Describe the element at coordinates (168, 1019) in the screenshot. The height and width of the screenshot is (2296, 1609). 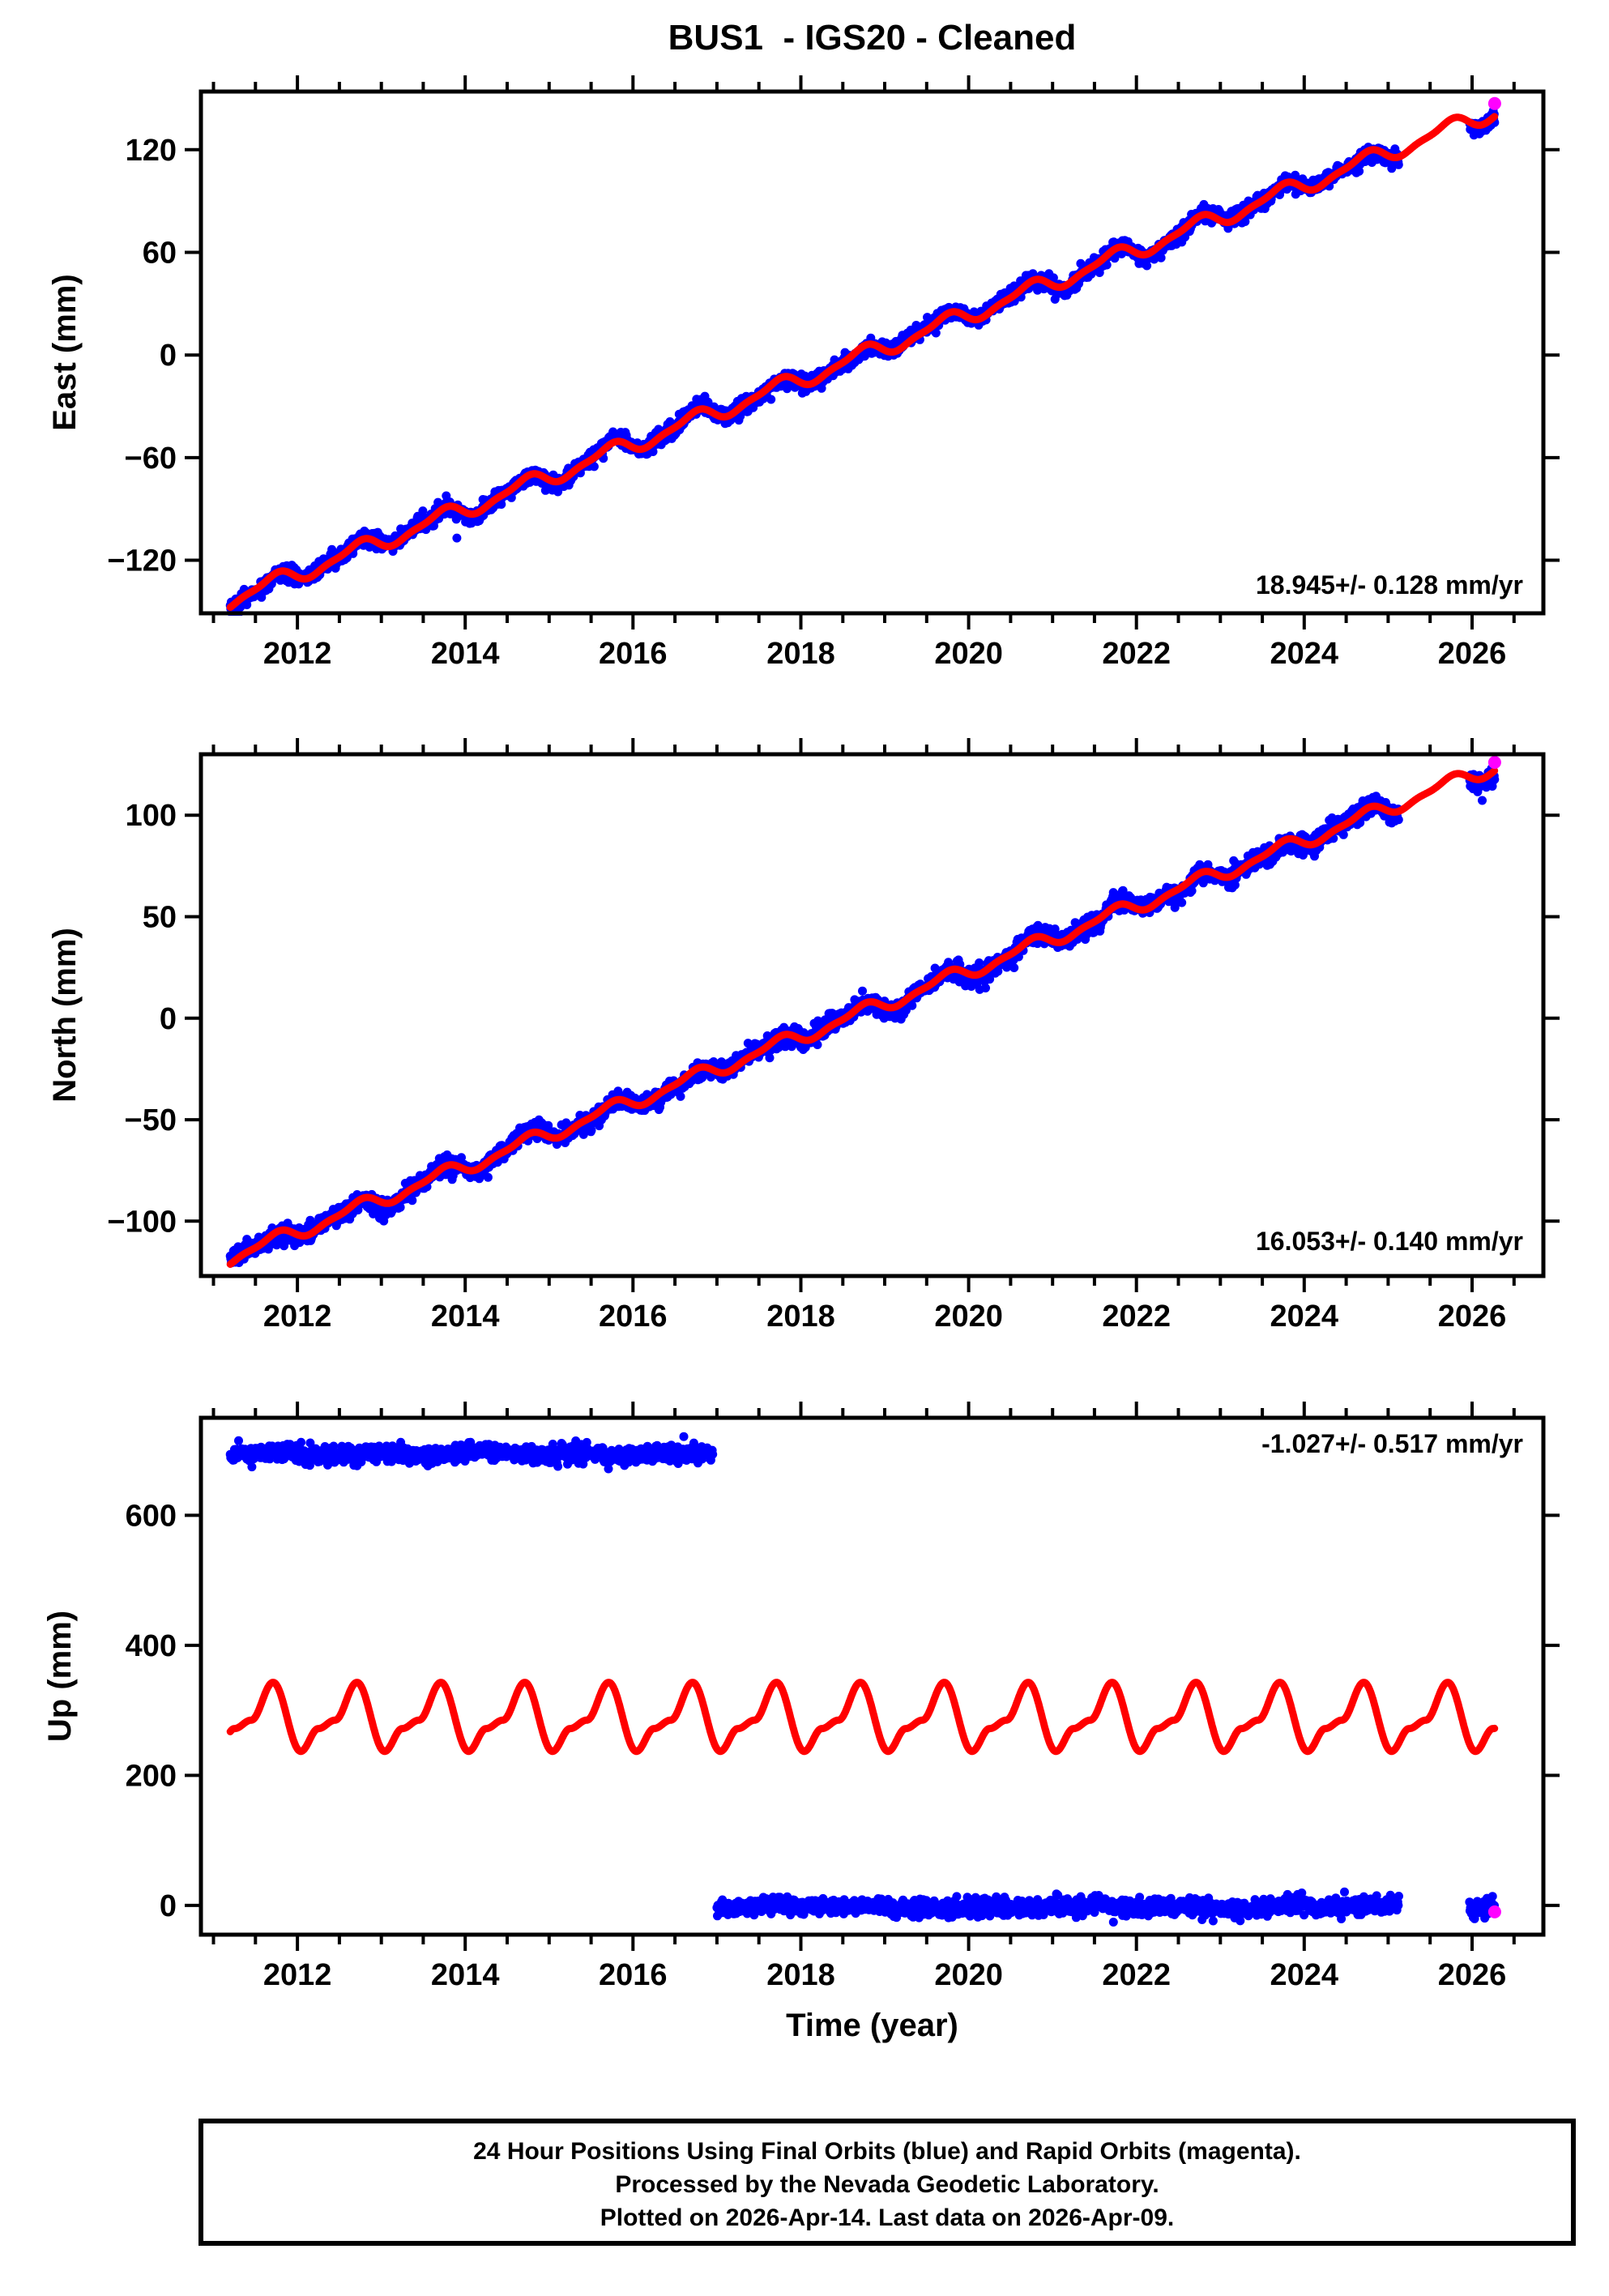
I see `north-ytick-label: 0` at that location.